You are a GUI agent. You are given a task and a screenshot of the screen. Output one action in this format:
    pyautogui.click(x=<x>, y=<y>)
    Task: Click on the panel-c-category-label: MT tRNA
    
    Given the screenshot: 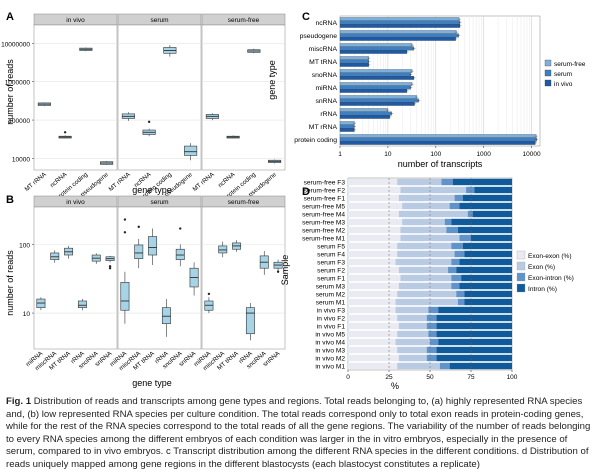 What is the action you would take?
    pyautogui.click(x=323, y=62)
    